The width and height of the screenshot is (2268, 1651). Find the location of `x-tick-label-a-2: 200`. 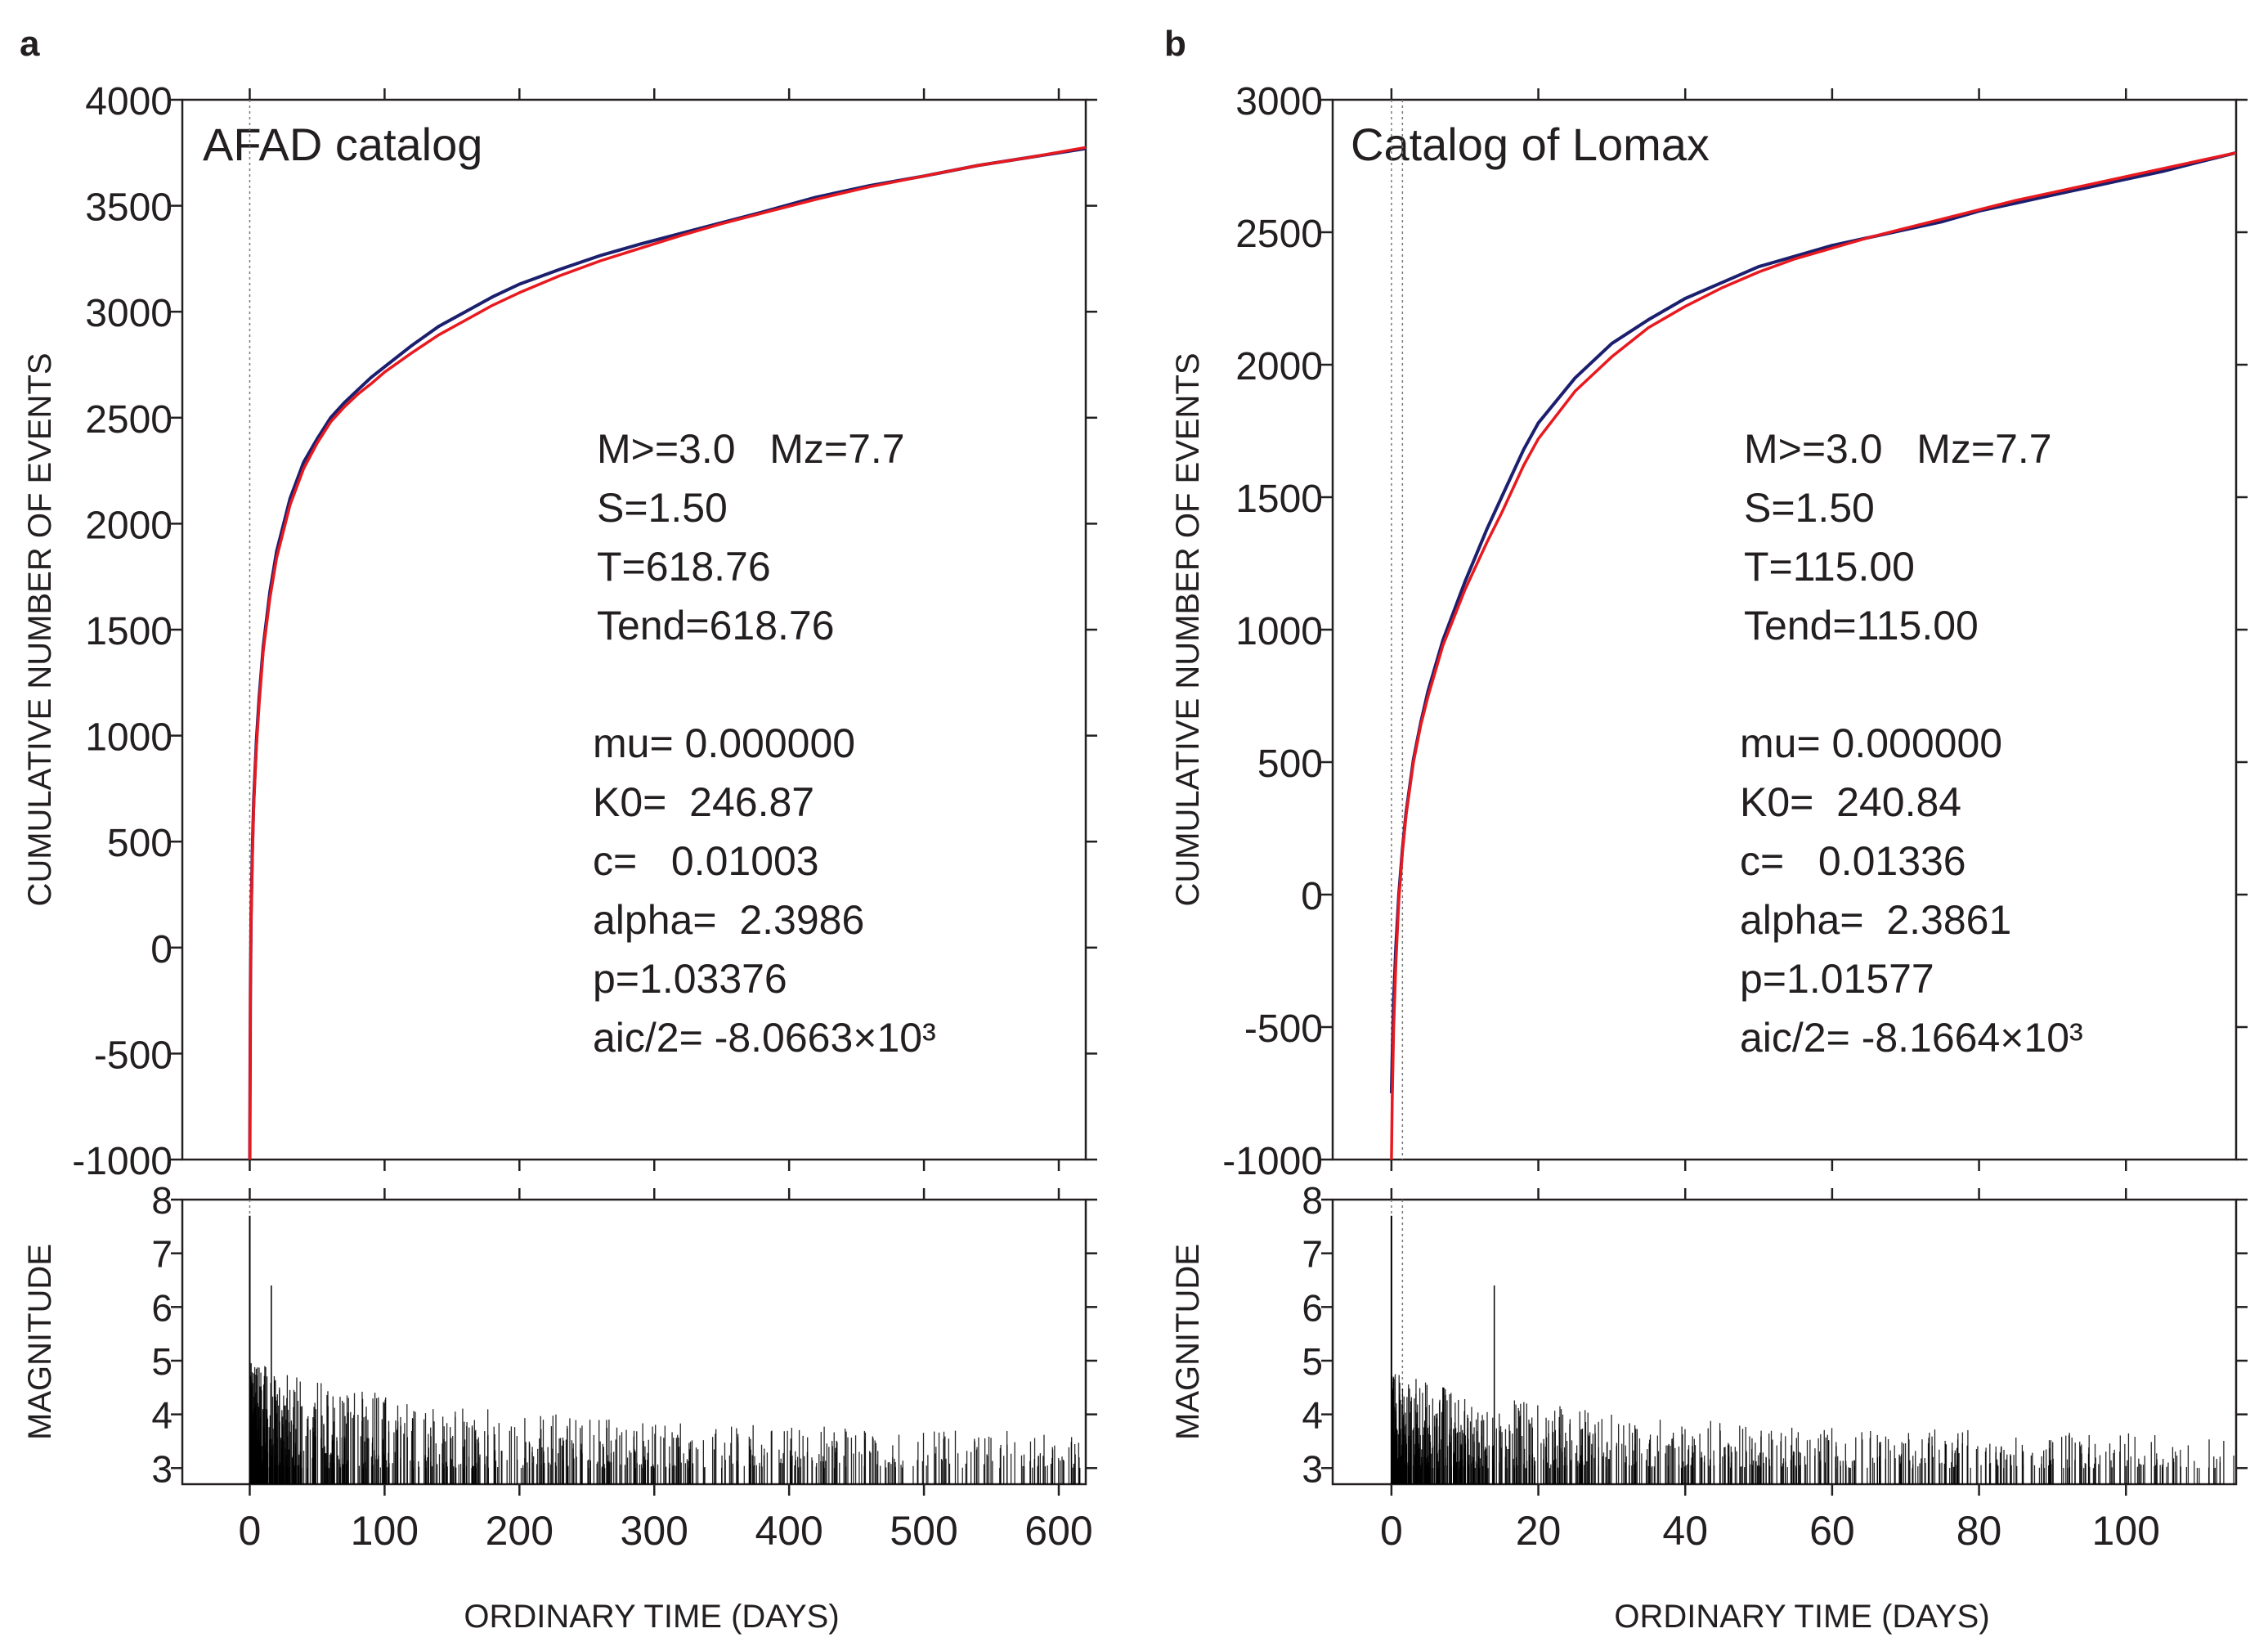

x-tick-label-a-2: 200 is located at coordinates (520, 1531).